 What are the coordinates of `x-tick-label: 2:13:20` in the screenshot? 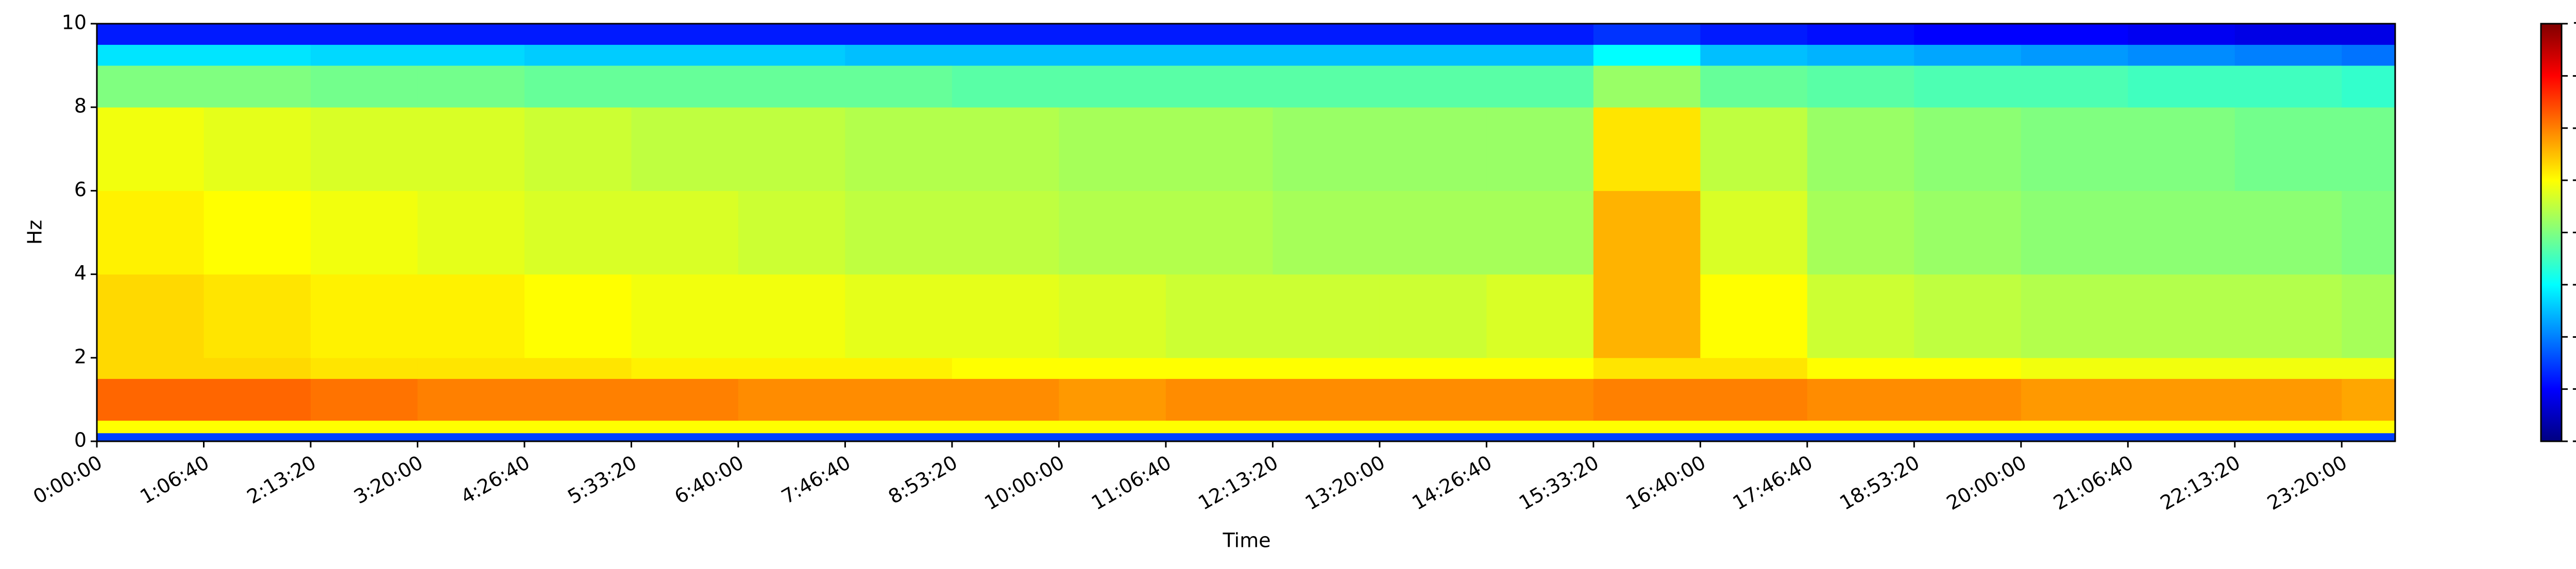 It's located at (281, 479).